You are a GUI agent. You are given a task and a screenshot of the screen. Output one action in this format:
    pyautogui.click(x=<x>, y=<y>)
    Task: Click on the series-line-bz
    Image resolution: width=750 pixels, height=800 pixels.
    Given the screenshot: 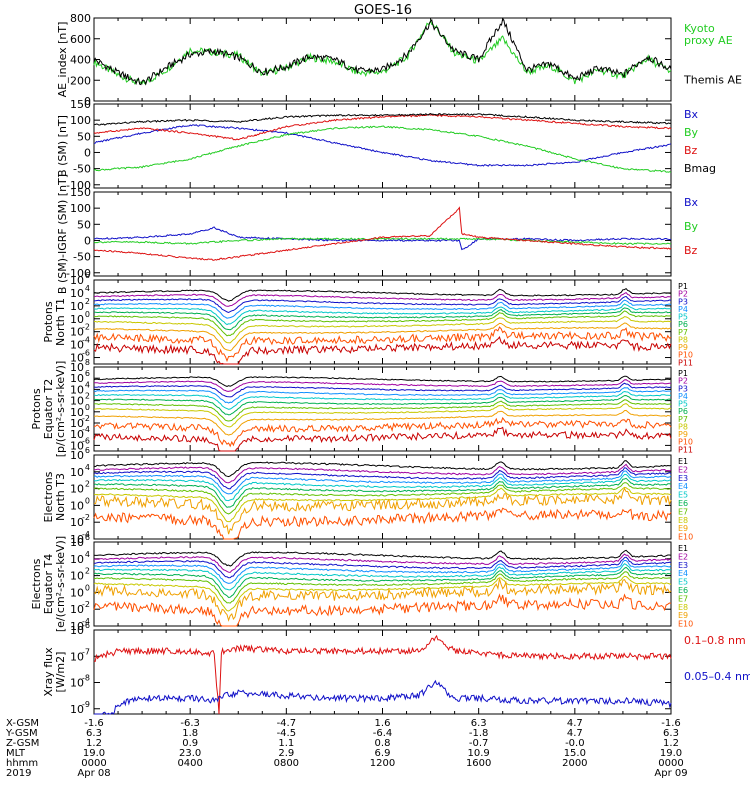 What is the action you would take?
    pyautogui.click(x=382, y=233)
    